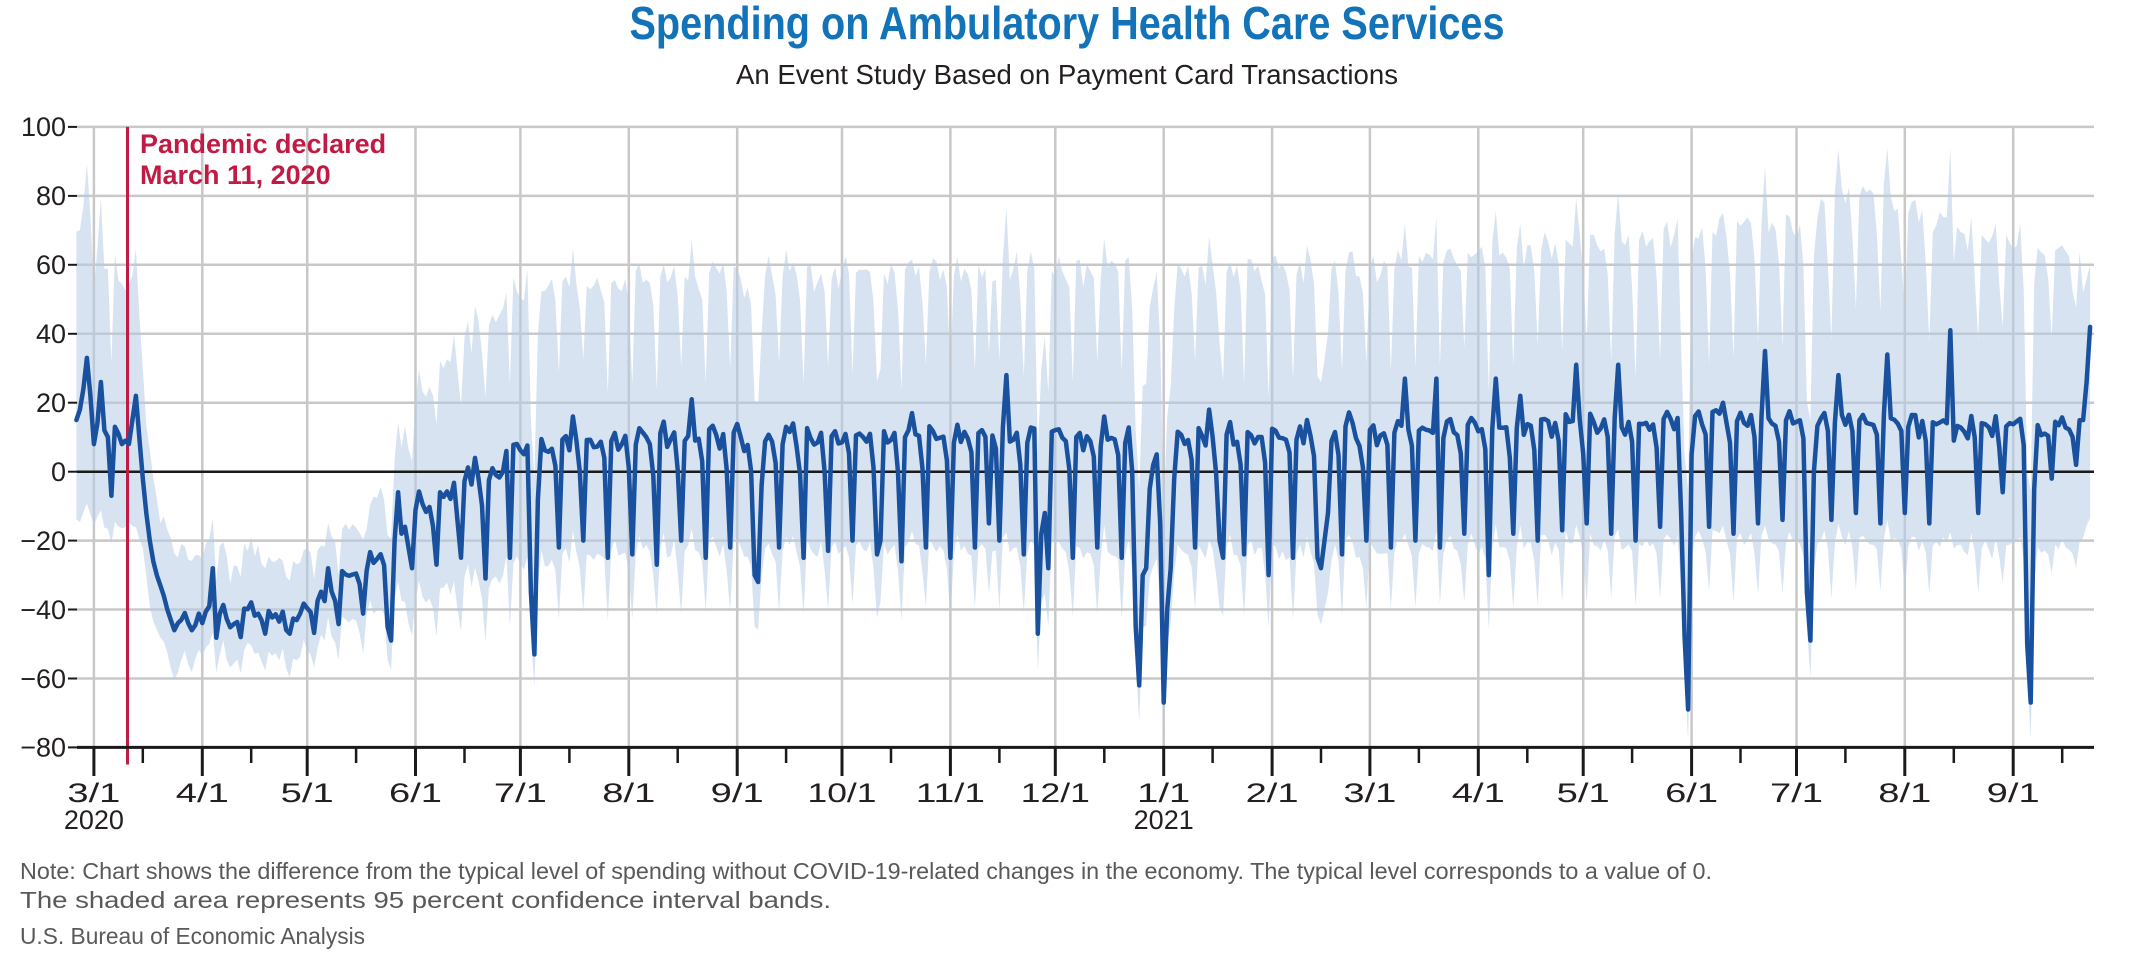  Describe the element at coordinates (950, 793) in the screenshot. I see `svg-text: 11/1` at that location.